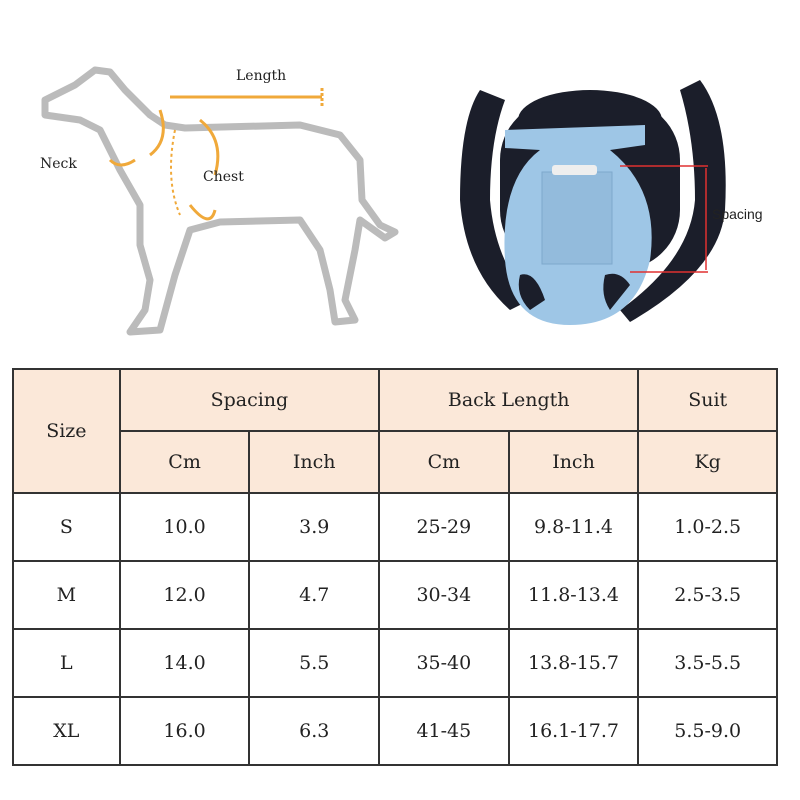 The height and width of the screenshot is (800, 800). I want to click on kg-cell: 2.5-3.5, so click(707, 595).